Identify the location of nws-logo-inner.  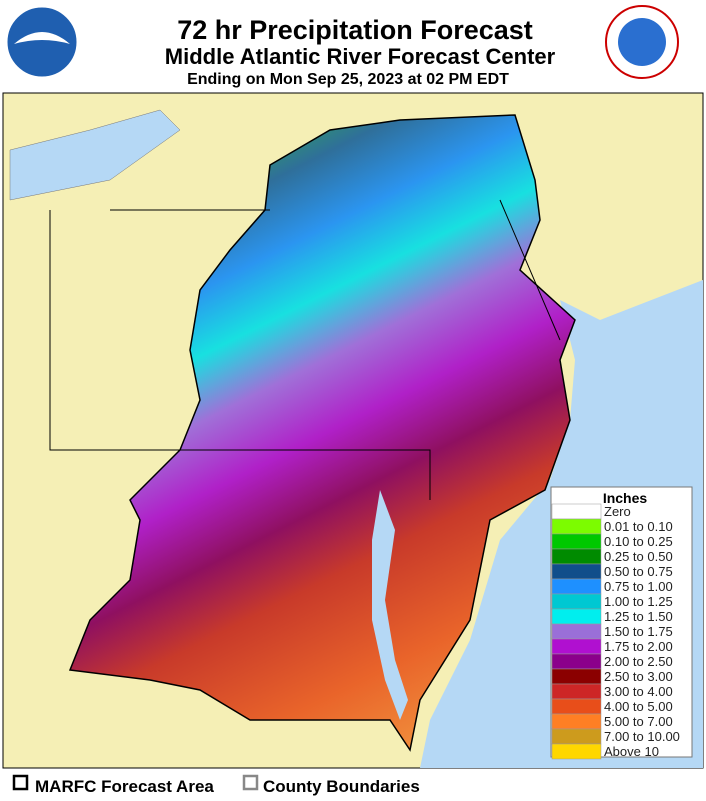
(642, 42).